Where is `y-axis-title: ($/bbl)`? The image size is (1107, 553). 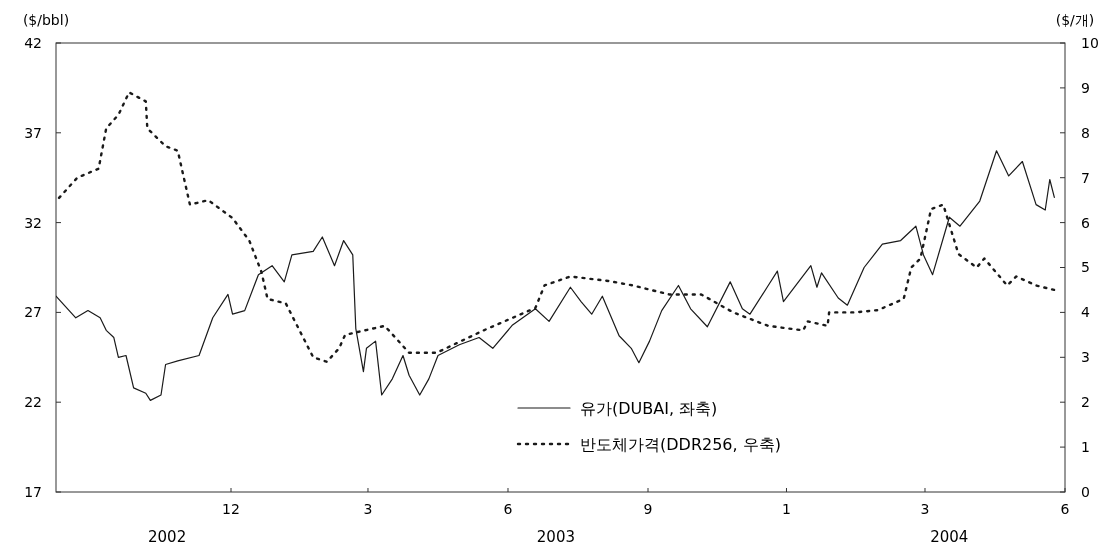
y-axis-title: ($/bbl) is located at coordinates (46, 20).